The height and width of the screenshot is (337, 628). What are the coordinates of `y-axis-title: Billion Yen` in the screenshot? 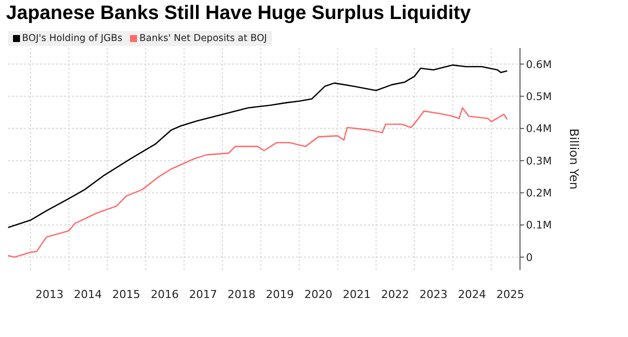 It's located at (573, 159).